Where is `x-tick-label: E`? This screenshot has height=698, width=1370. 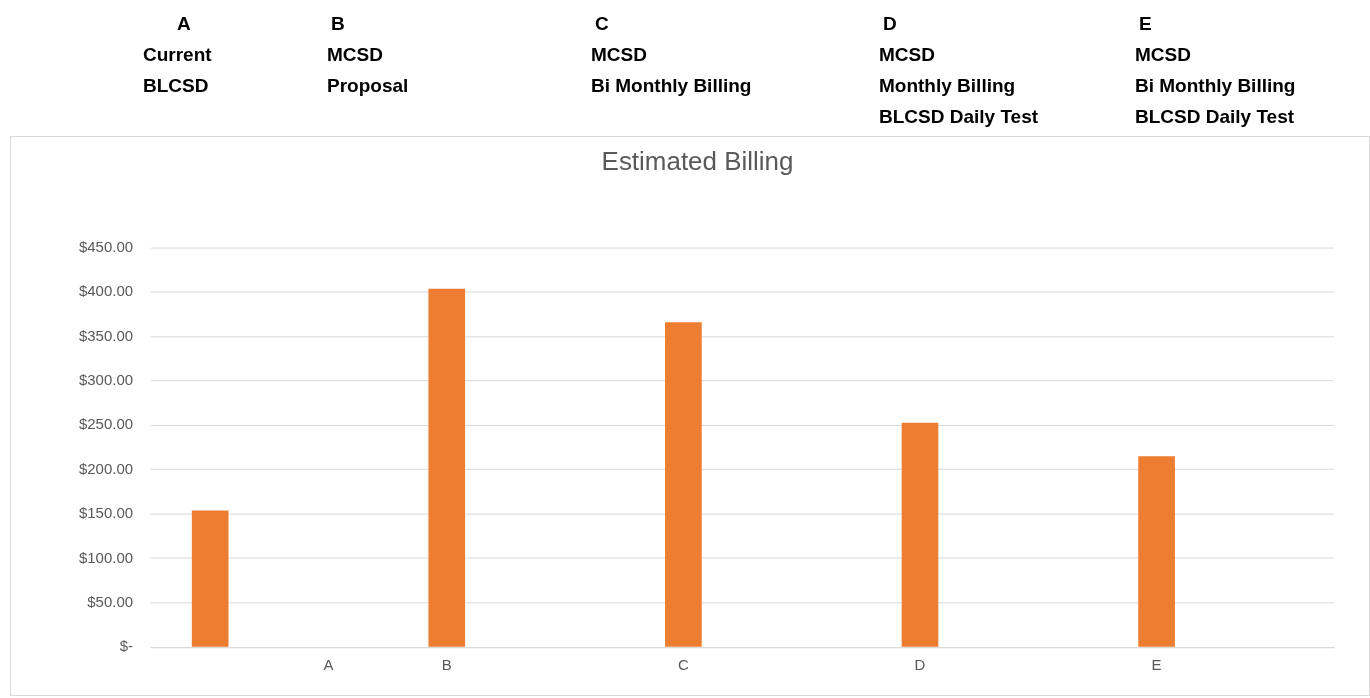 x-tick-label: E is located at coordinates (1156, 665).